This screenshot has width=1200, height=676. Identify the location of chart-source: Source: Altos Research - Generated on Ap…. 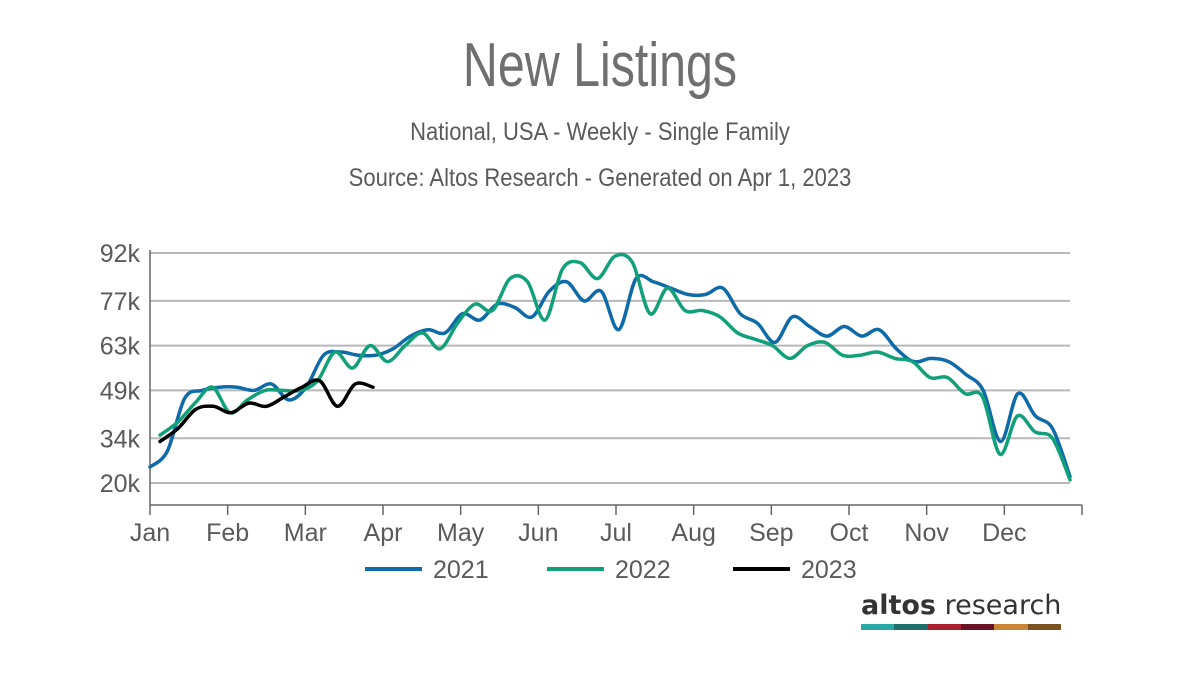
(600, 178).